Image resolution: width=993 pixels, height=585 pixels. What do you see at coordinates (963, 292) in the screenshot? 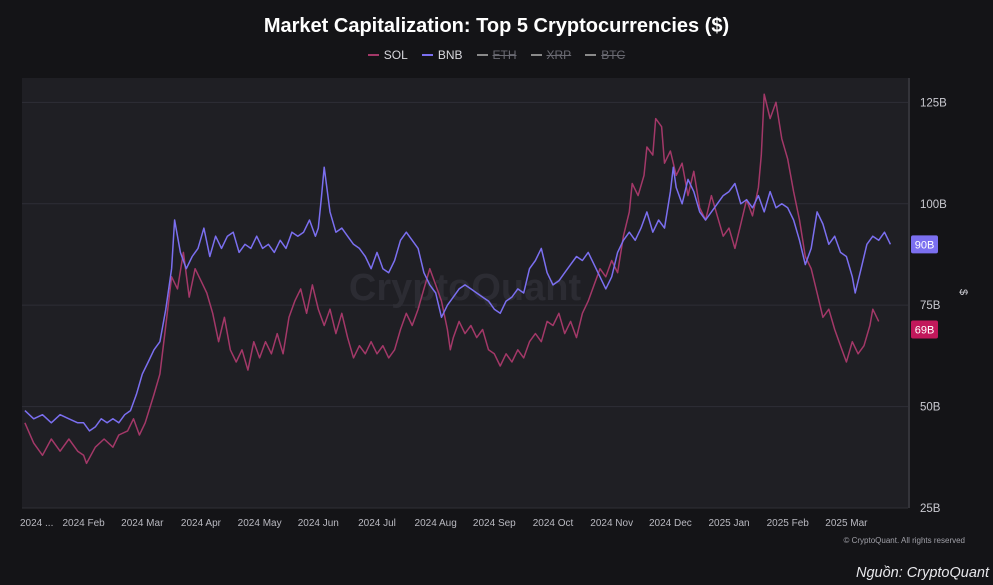
I see `y-axis-label: $` at bounding box center [963, 292].